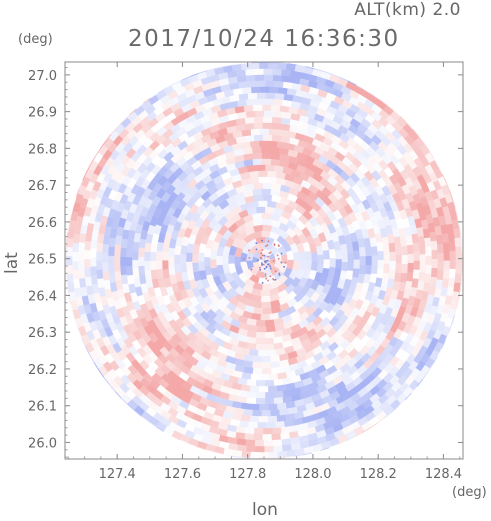  Describe the element at coordinates (312, 474) in the screenshot. I see `x-tick-label: 128.0` at that location.